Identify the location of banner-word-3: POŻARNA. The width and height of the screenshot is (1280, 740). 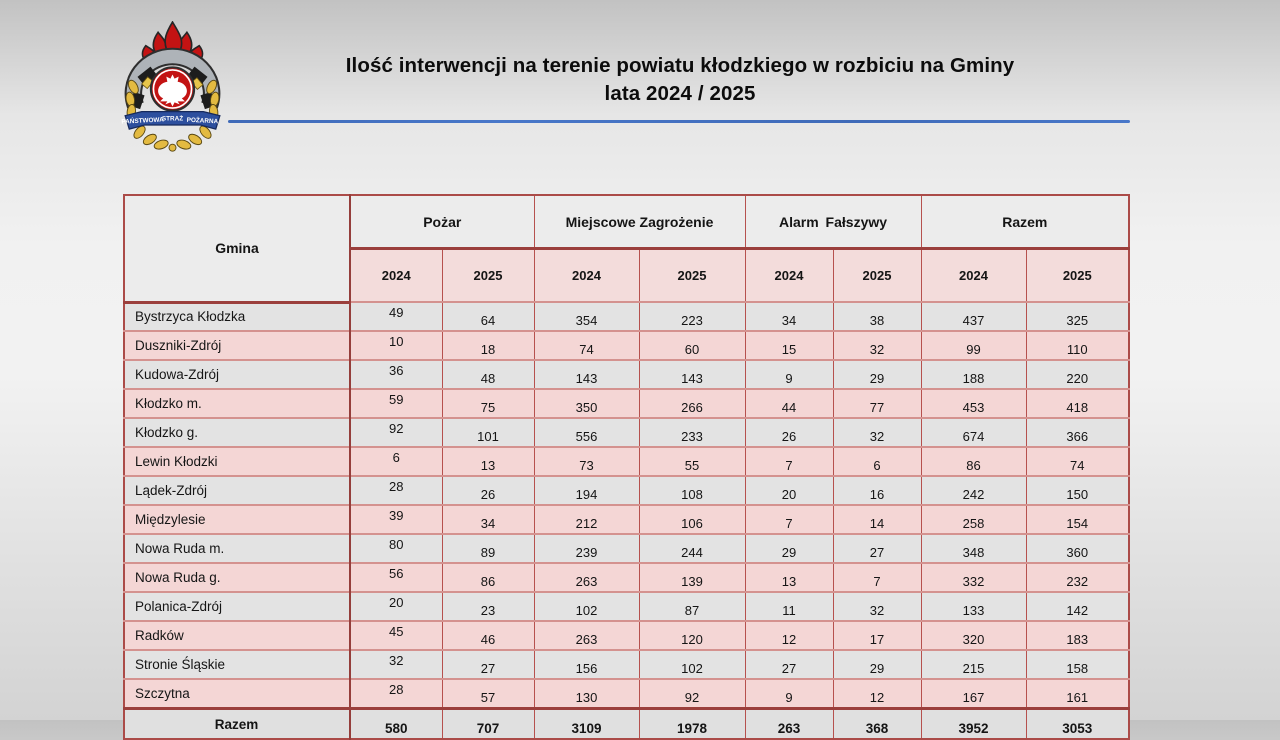
(202, 121).